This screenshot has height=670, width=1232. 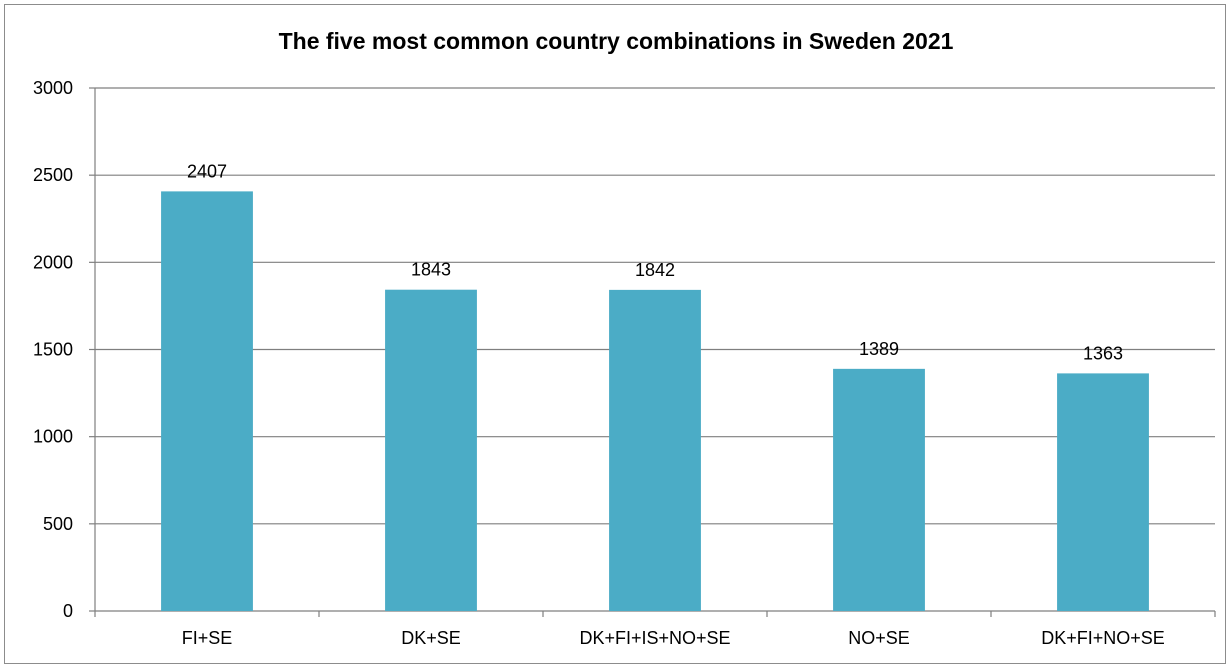 What do you see at coordinates (207, 171) in the screenshot?
I see `bar-value-label: 2407` at bounding box center [207, 171].